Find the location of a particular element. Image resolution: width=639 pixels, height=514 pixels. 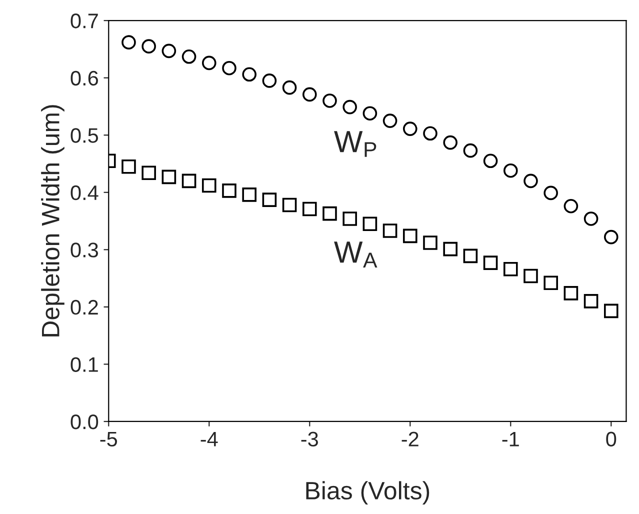

y-tick-label: 0.2 is located at coordinates (84, 307).